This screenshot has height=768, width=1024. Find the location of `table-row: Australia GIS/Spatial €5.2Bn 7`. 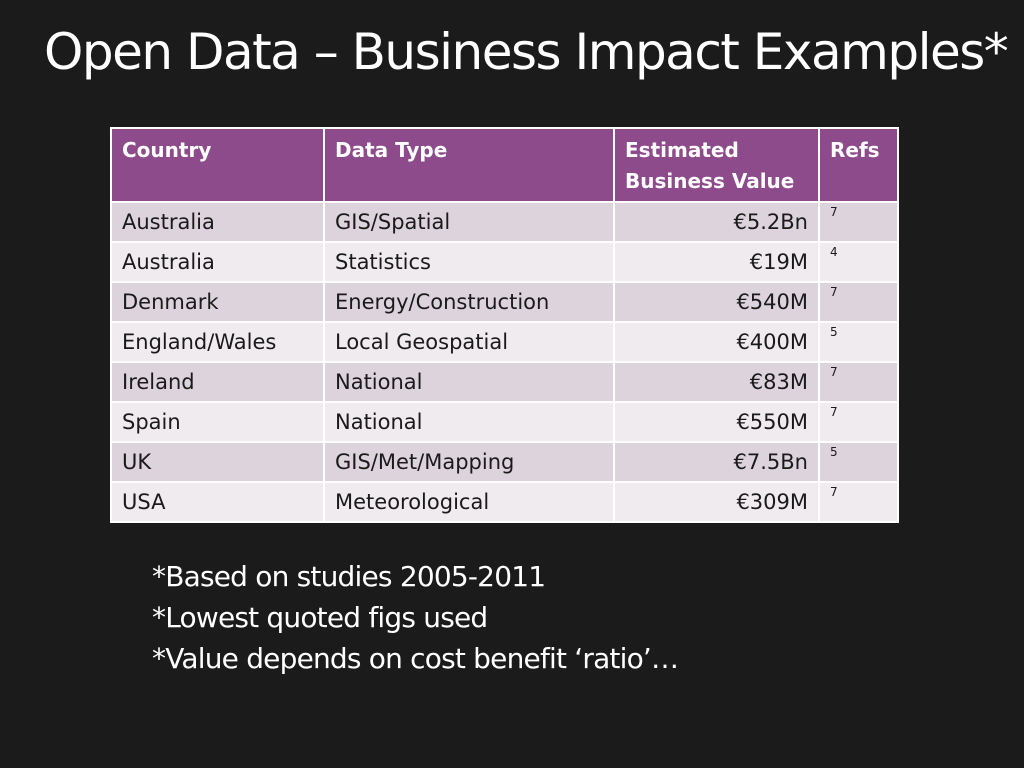

table-row: Australia GIS/Spatial €5.2Bn 7 is located at coordinates (504, 222).